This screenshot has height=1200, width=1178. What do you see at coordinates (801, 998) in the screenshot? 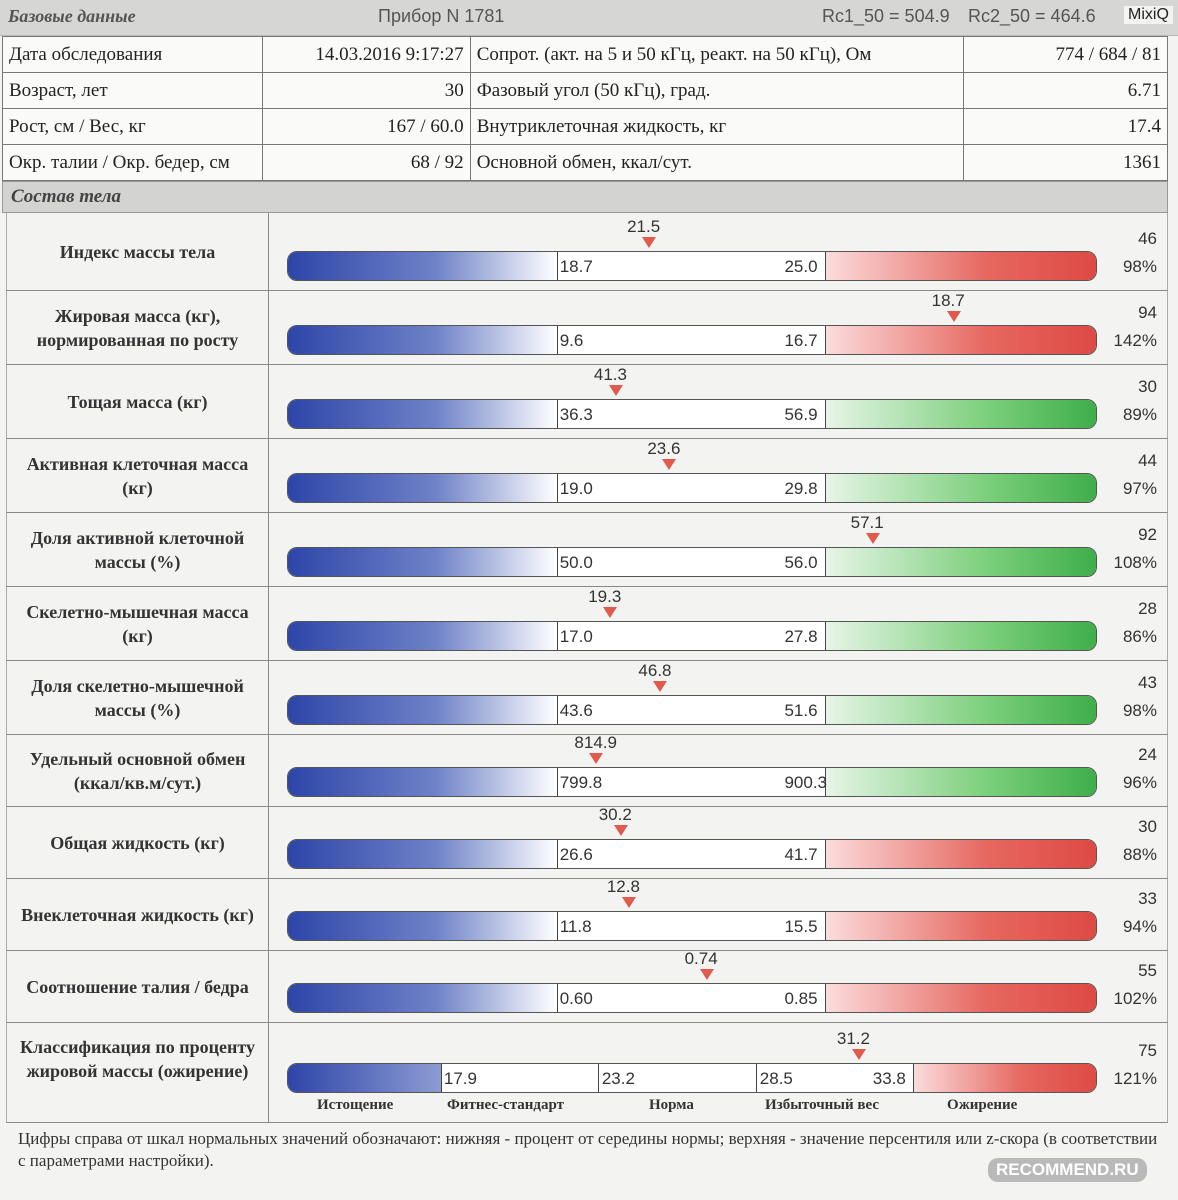
I see `norm-high-label: 0.85` at bounding box center [801, 998].